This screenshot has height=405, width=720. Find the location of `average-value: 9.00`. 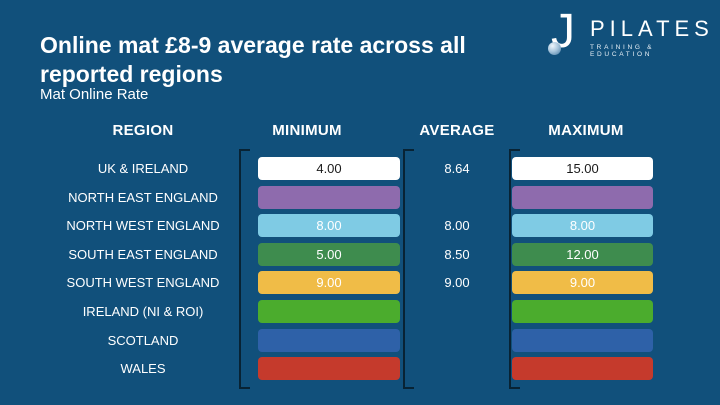

average-value: 9.00 is located at coordinates (457, 283).